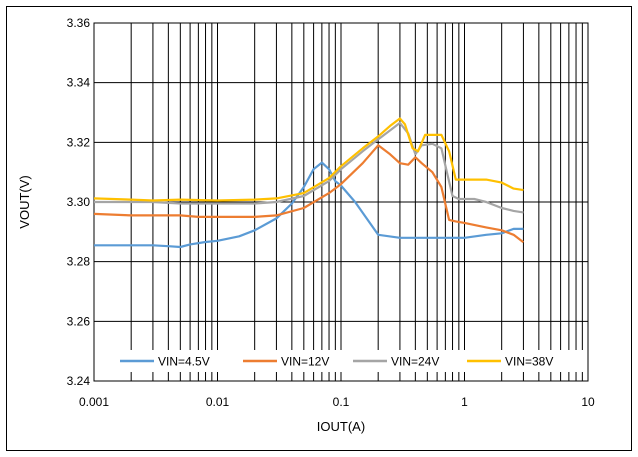 The height and width of the screenshot is (457, 638). What do you see at coordinates (336, 362) in the screenshot?
I see `legend: VIN=4.5V VIN=12V VIN=24V VIN=38V` at bounding box center [336, 362].